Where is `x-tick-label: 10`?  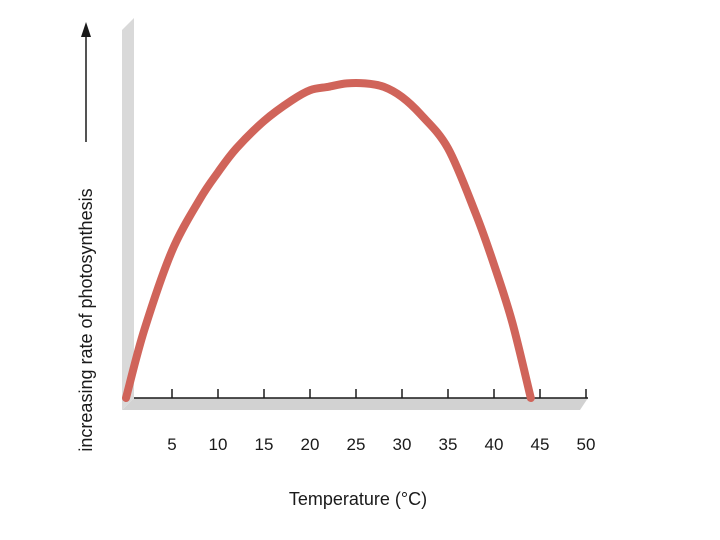
x-tick-label: 10 is located at coordinates (218, 444).